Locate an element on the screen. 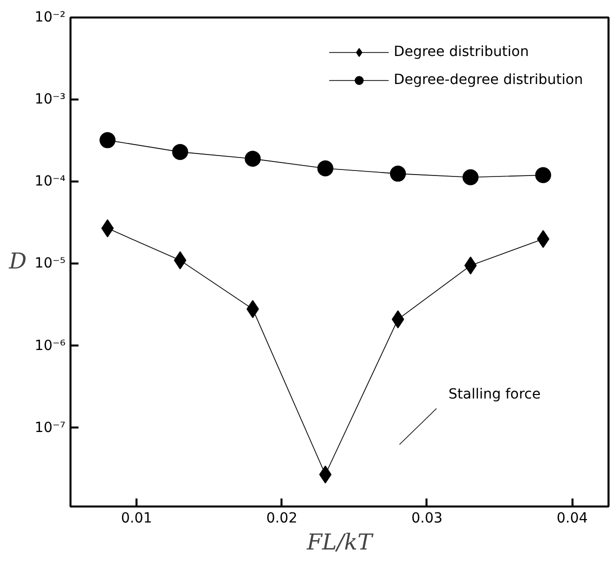  y-tick-label: 10⁻³ is located at coordinates (50, 100).